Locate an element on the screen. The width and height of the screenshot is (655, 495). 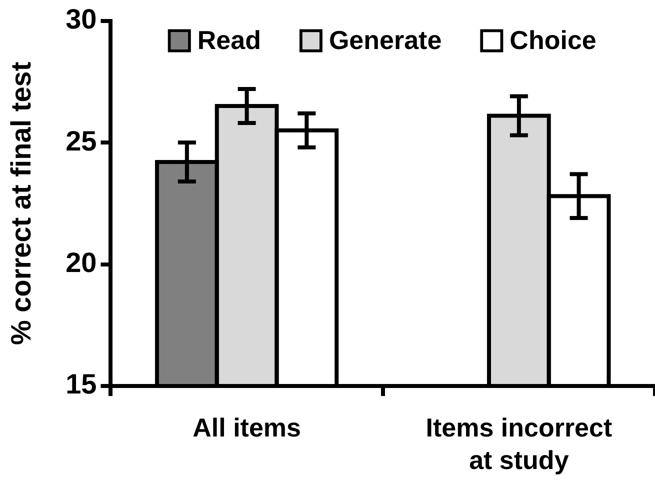
y-axis-title: % correct at final test is located at coordinates (21, 203).